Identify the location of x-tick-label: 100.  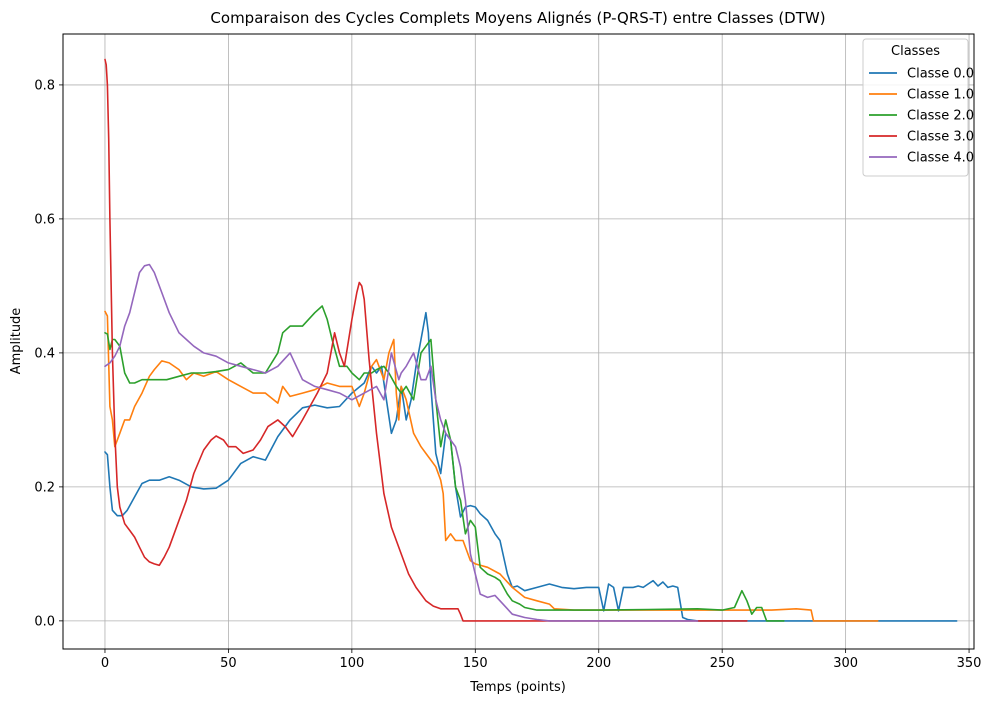
(351, 663).